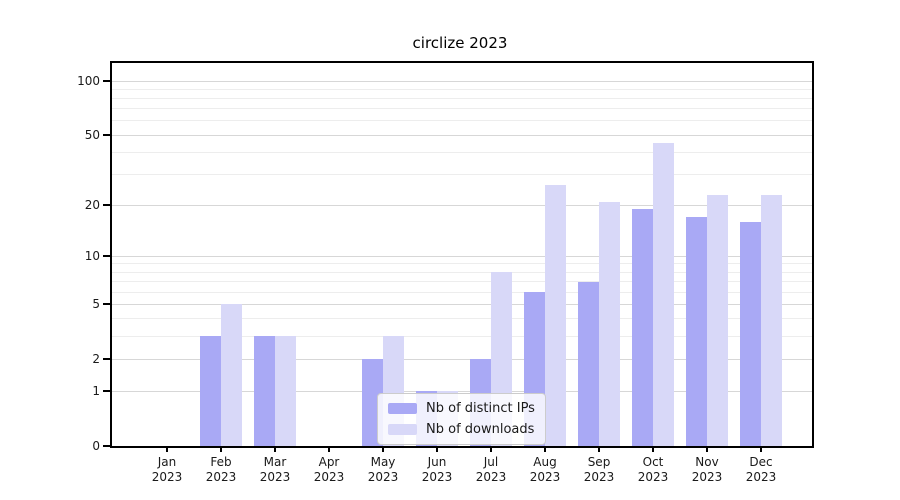 The height and width of the screenshot is (500, 900). I want to click on x-tick-label: Jan 2023, so click(167, 470).